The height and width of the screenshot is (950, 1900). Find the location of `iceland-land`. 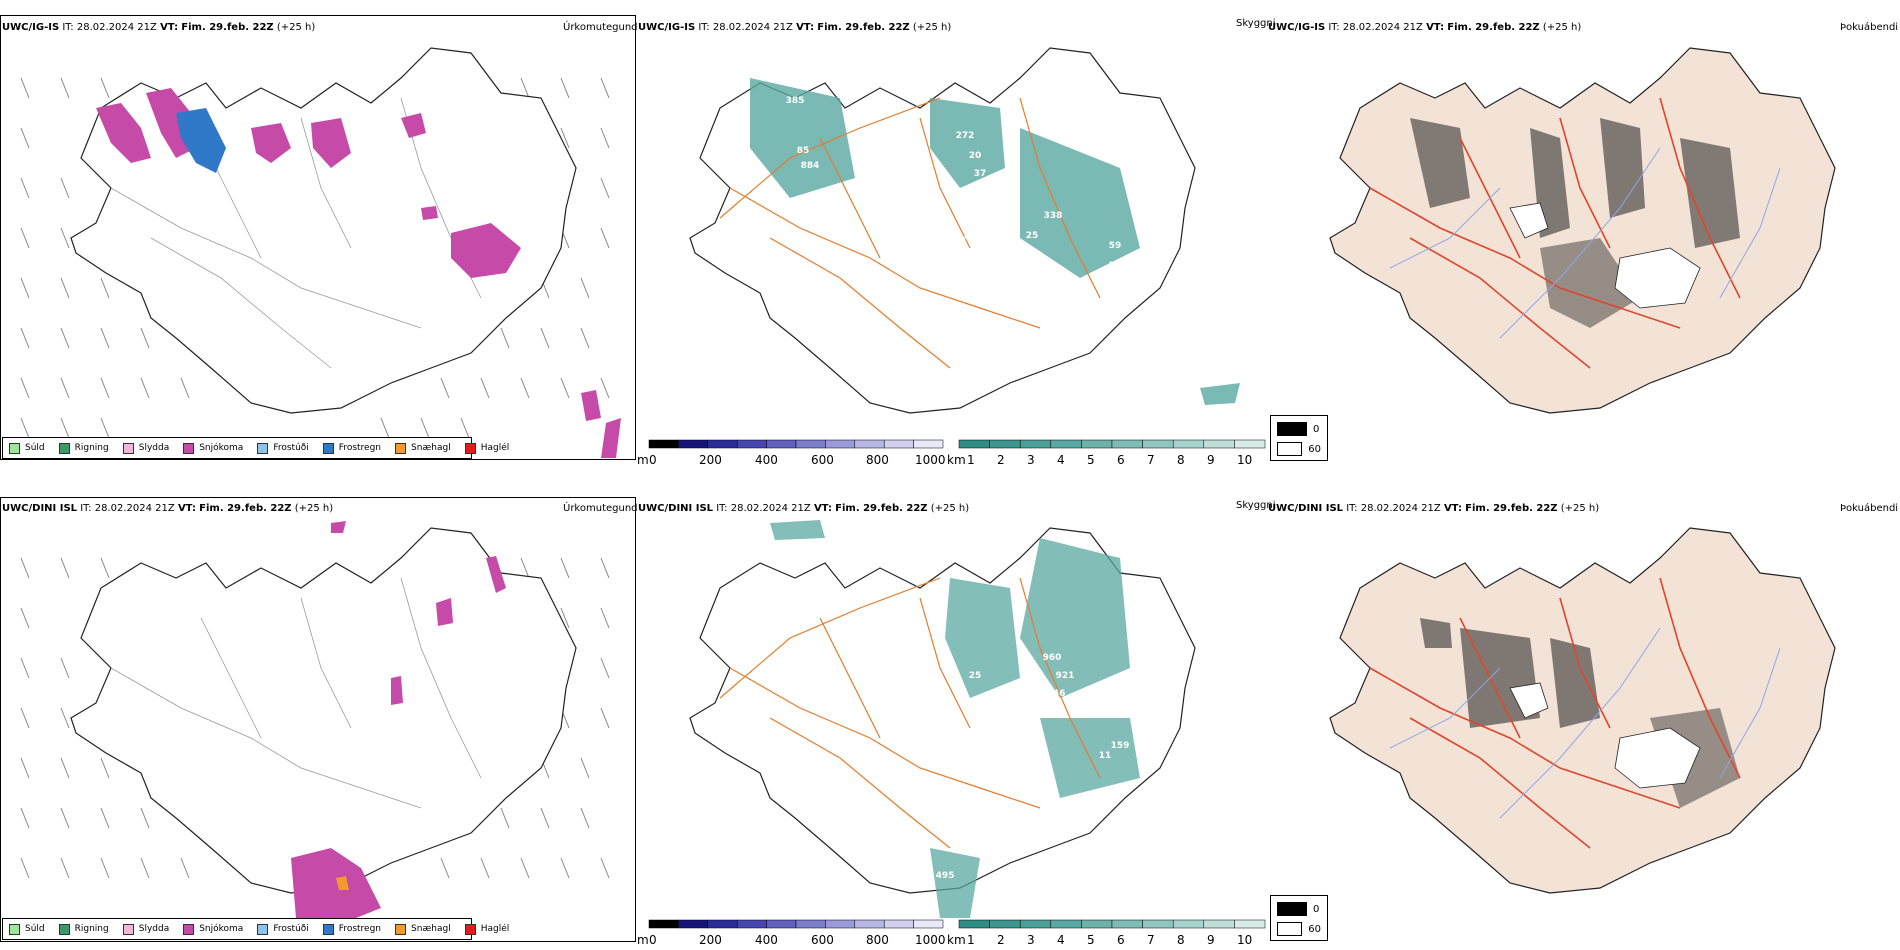

iceland-land is located at coordinates (1582, 230).